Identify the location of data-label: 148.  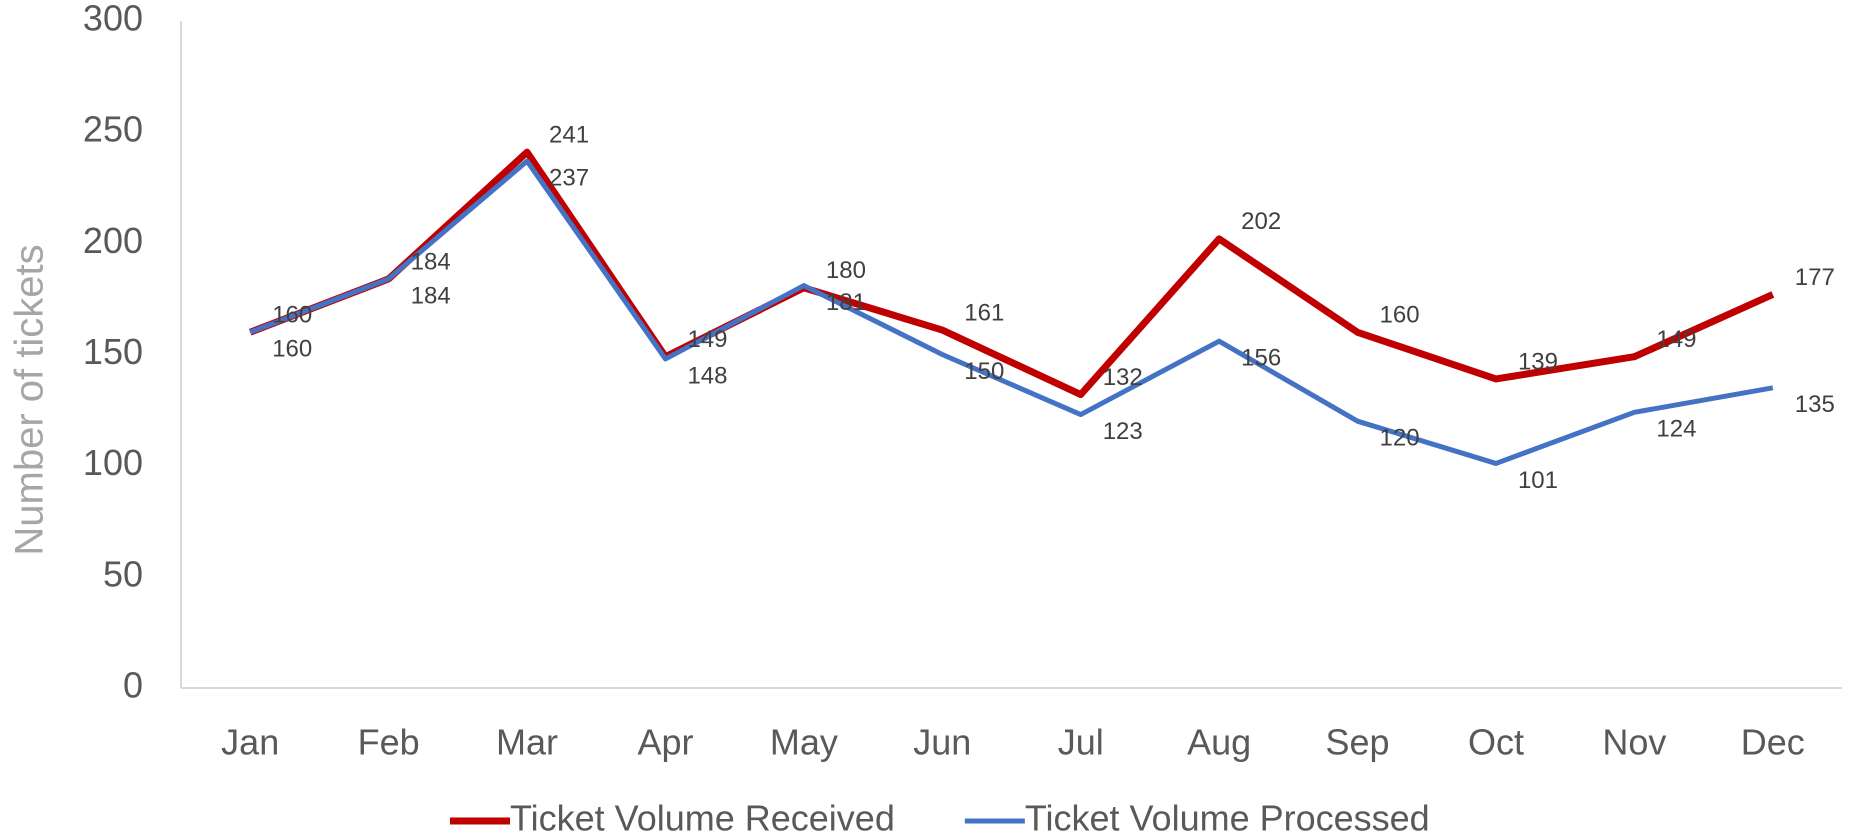
(707, 375).